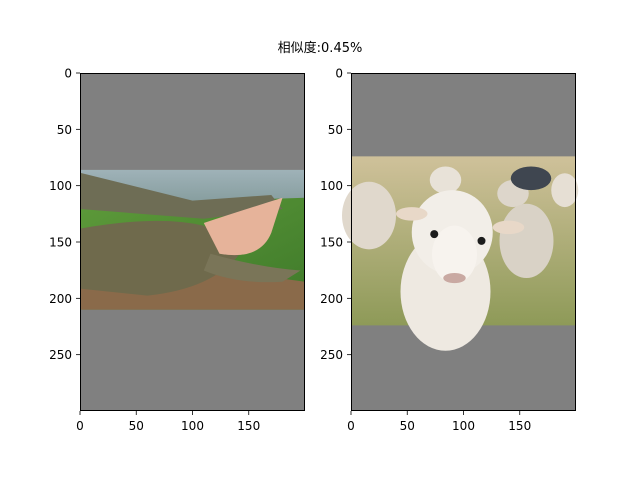 The height and width of the screenshot is (484, 640). I want to click on sheep-image, so click(460, 253).